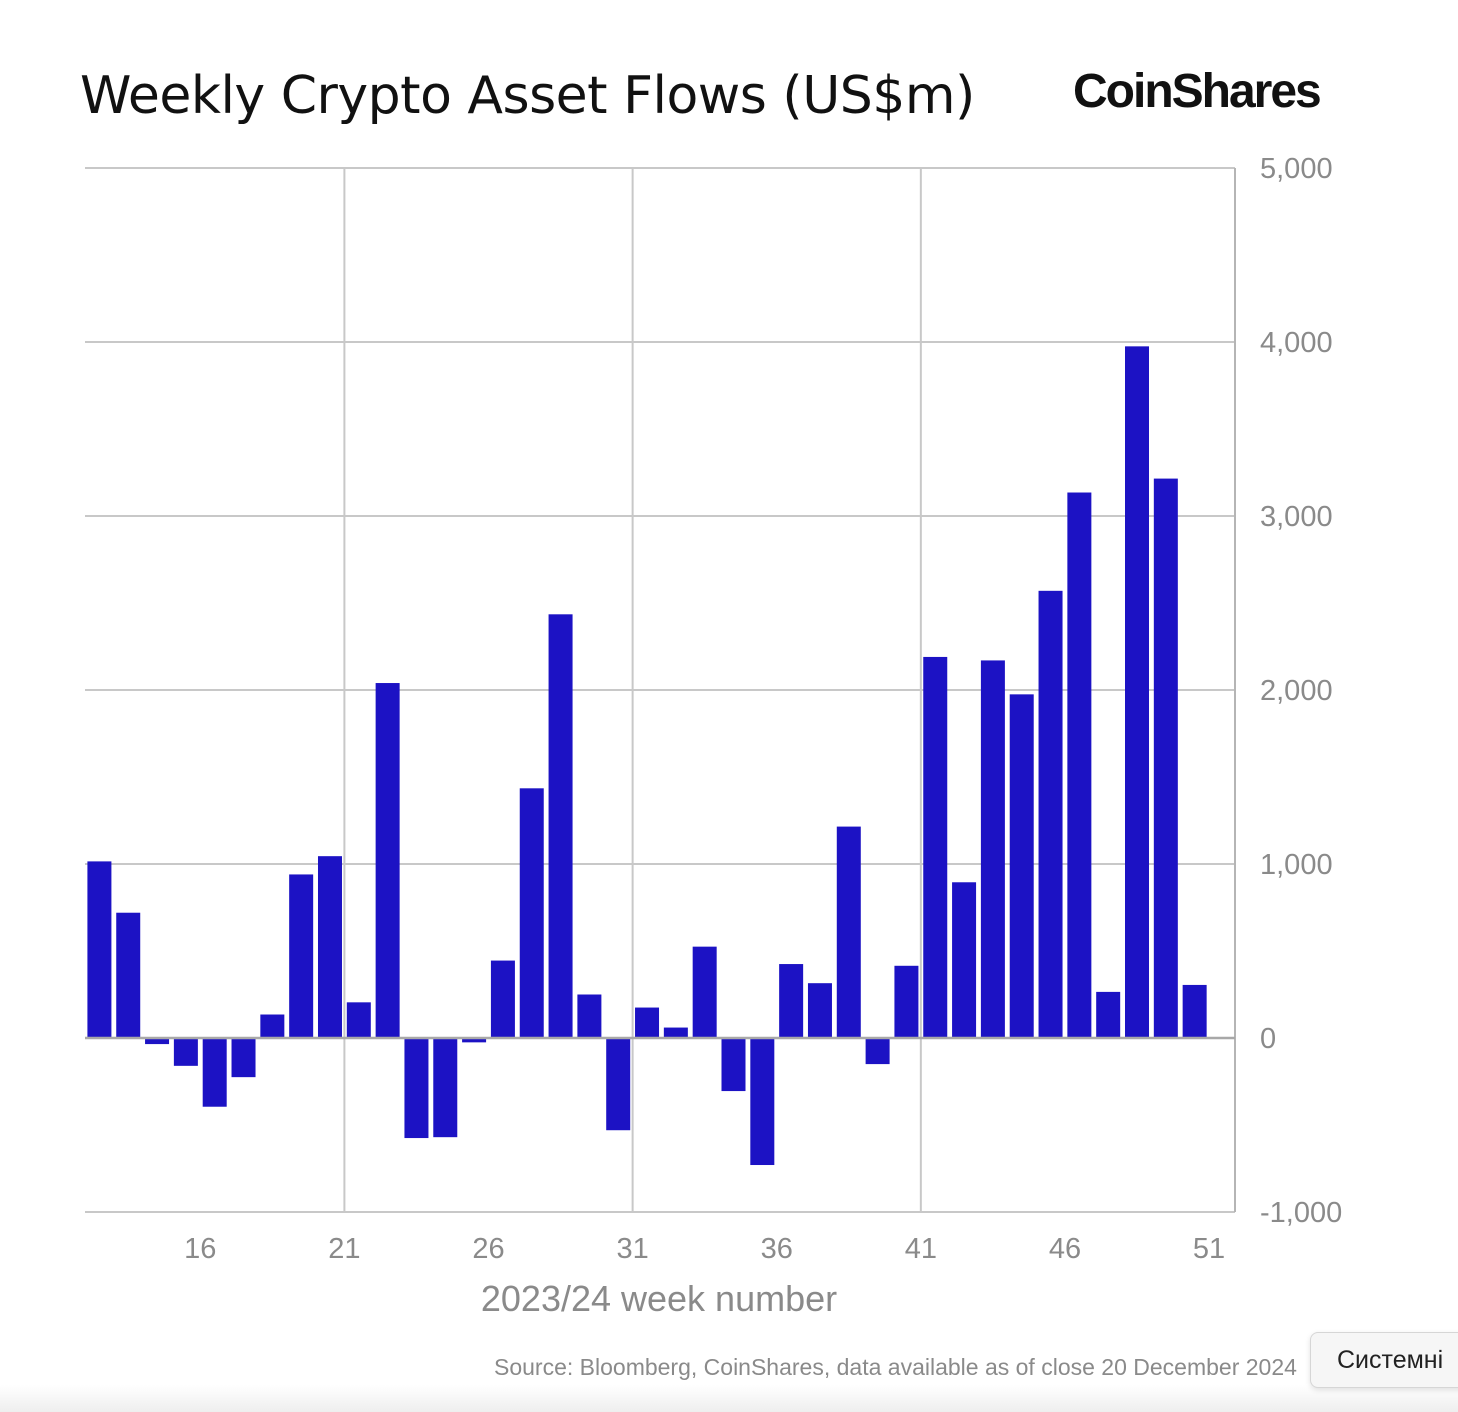 This screenshot has height=1412, width=1458. I want to click on chart-title: Weekly Crypto Asset Flows (US$m), so click(527, 96).